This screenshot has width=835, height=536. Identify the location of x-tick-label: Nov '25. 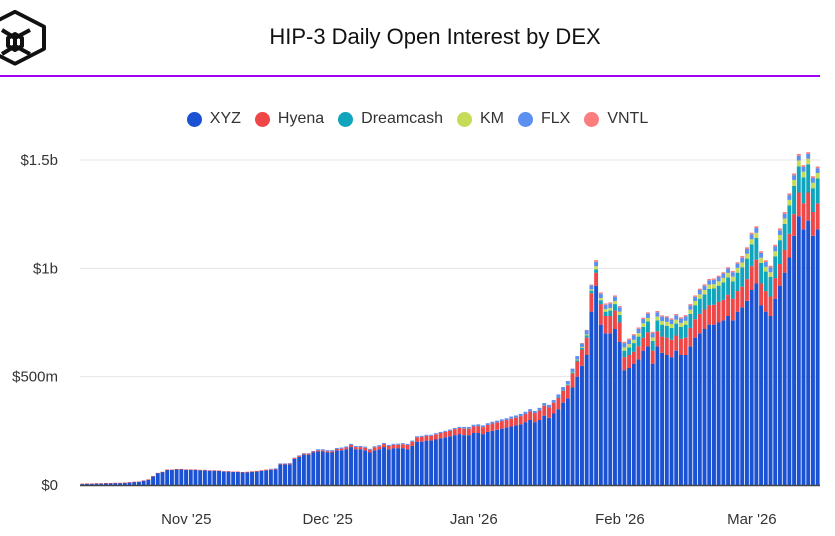
(186, 519).